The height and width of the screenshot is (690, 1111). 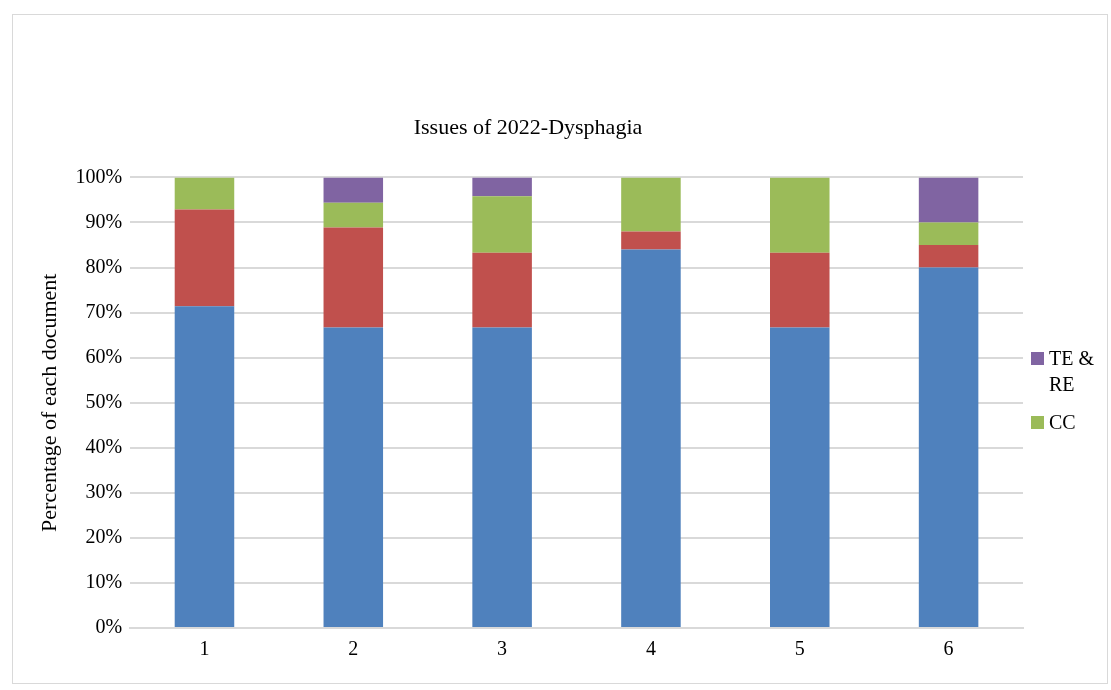 I want to click on y-tick-label: 60%, so click(x=104, y=355).